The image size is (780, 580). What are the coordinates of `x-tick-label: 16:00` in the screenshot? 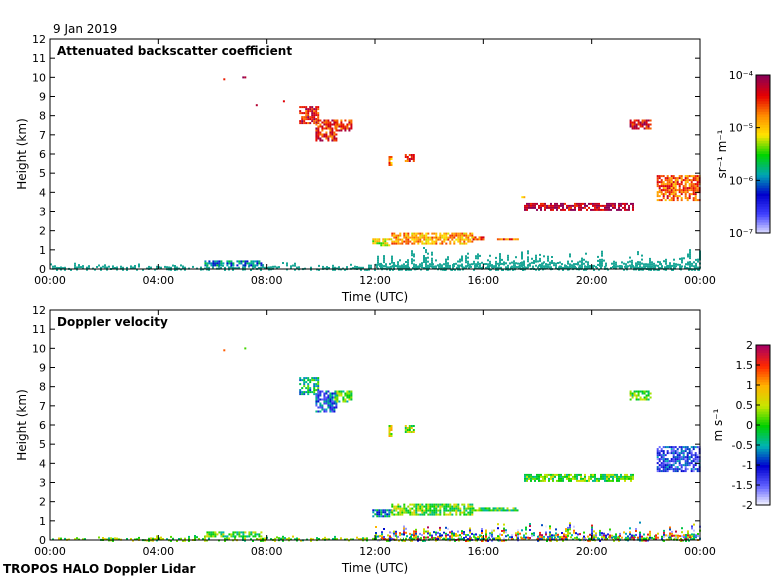 It's located at (483, 551).